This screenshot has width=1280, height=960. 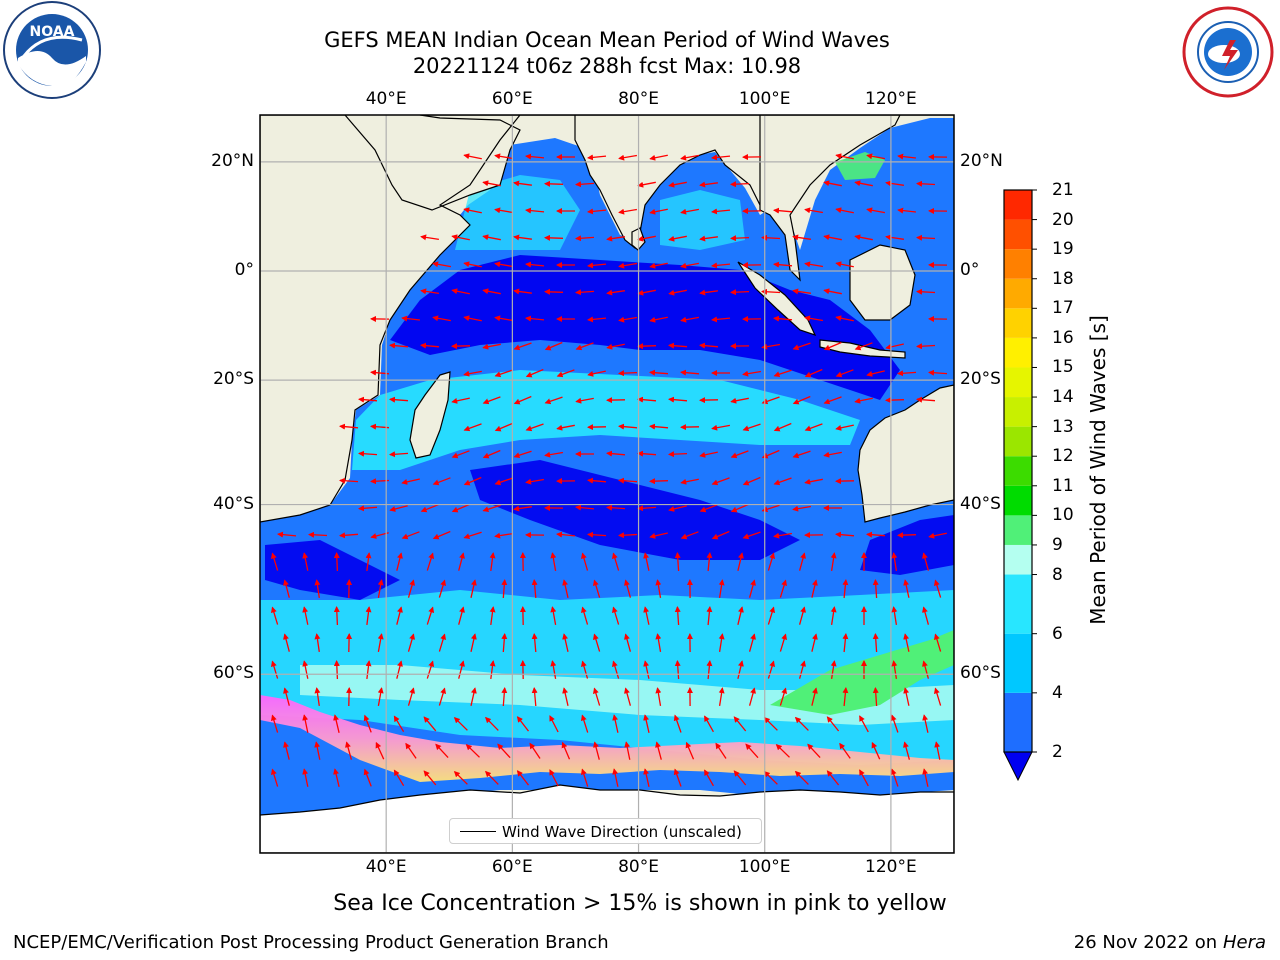 What do you see at coordinates (52, 50) in the screenshot?
I see `noaa-logo: NOAA` at bounding box center [52, 50].